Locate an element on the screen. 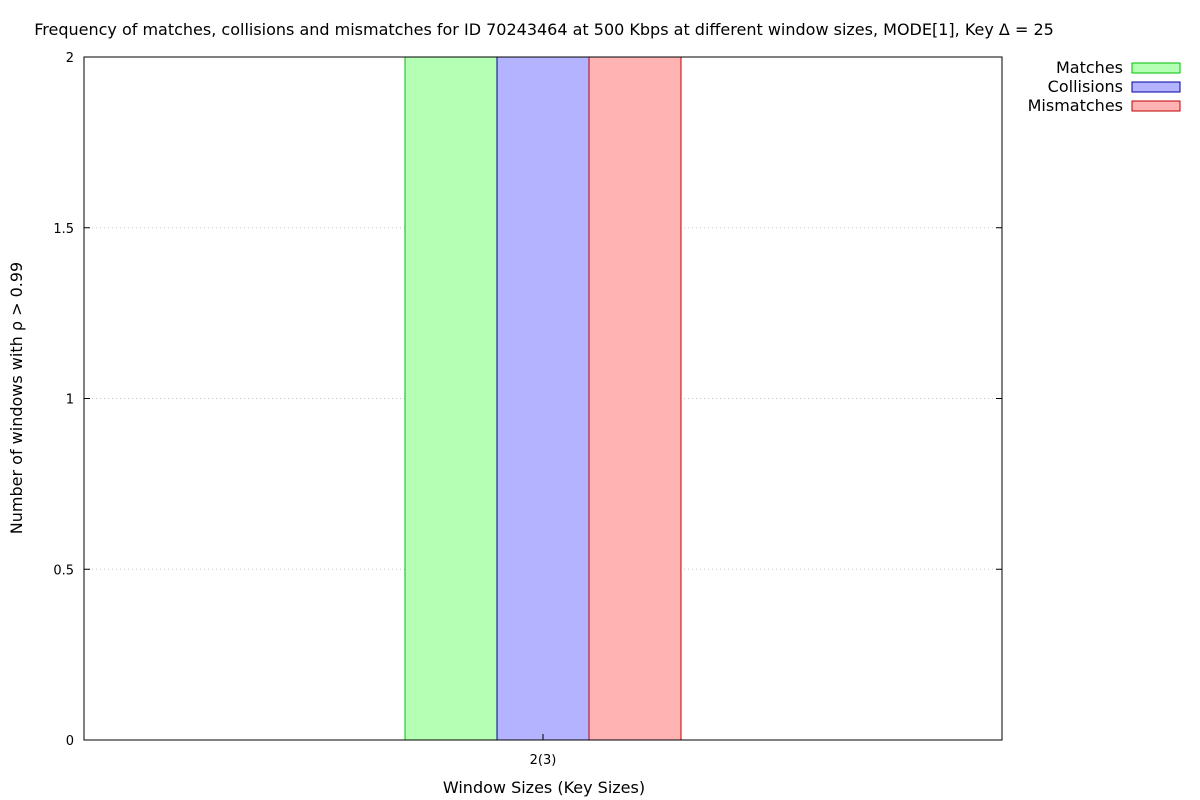 The width and height of the screenshot is (1200, 800). bar-matches is located at coordinates (451, 398).